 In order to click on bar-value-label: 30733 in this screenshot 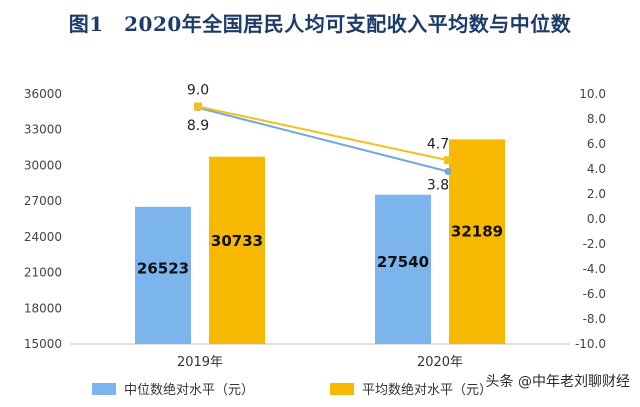, I will do `click(237, 241)`.